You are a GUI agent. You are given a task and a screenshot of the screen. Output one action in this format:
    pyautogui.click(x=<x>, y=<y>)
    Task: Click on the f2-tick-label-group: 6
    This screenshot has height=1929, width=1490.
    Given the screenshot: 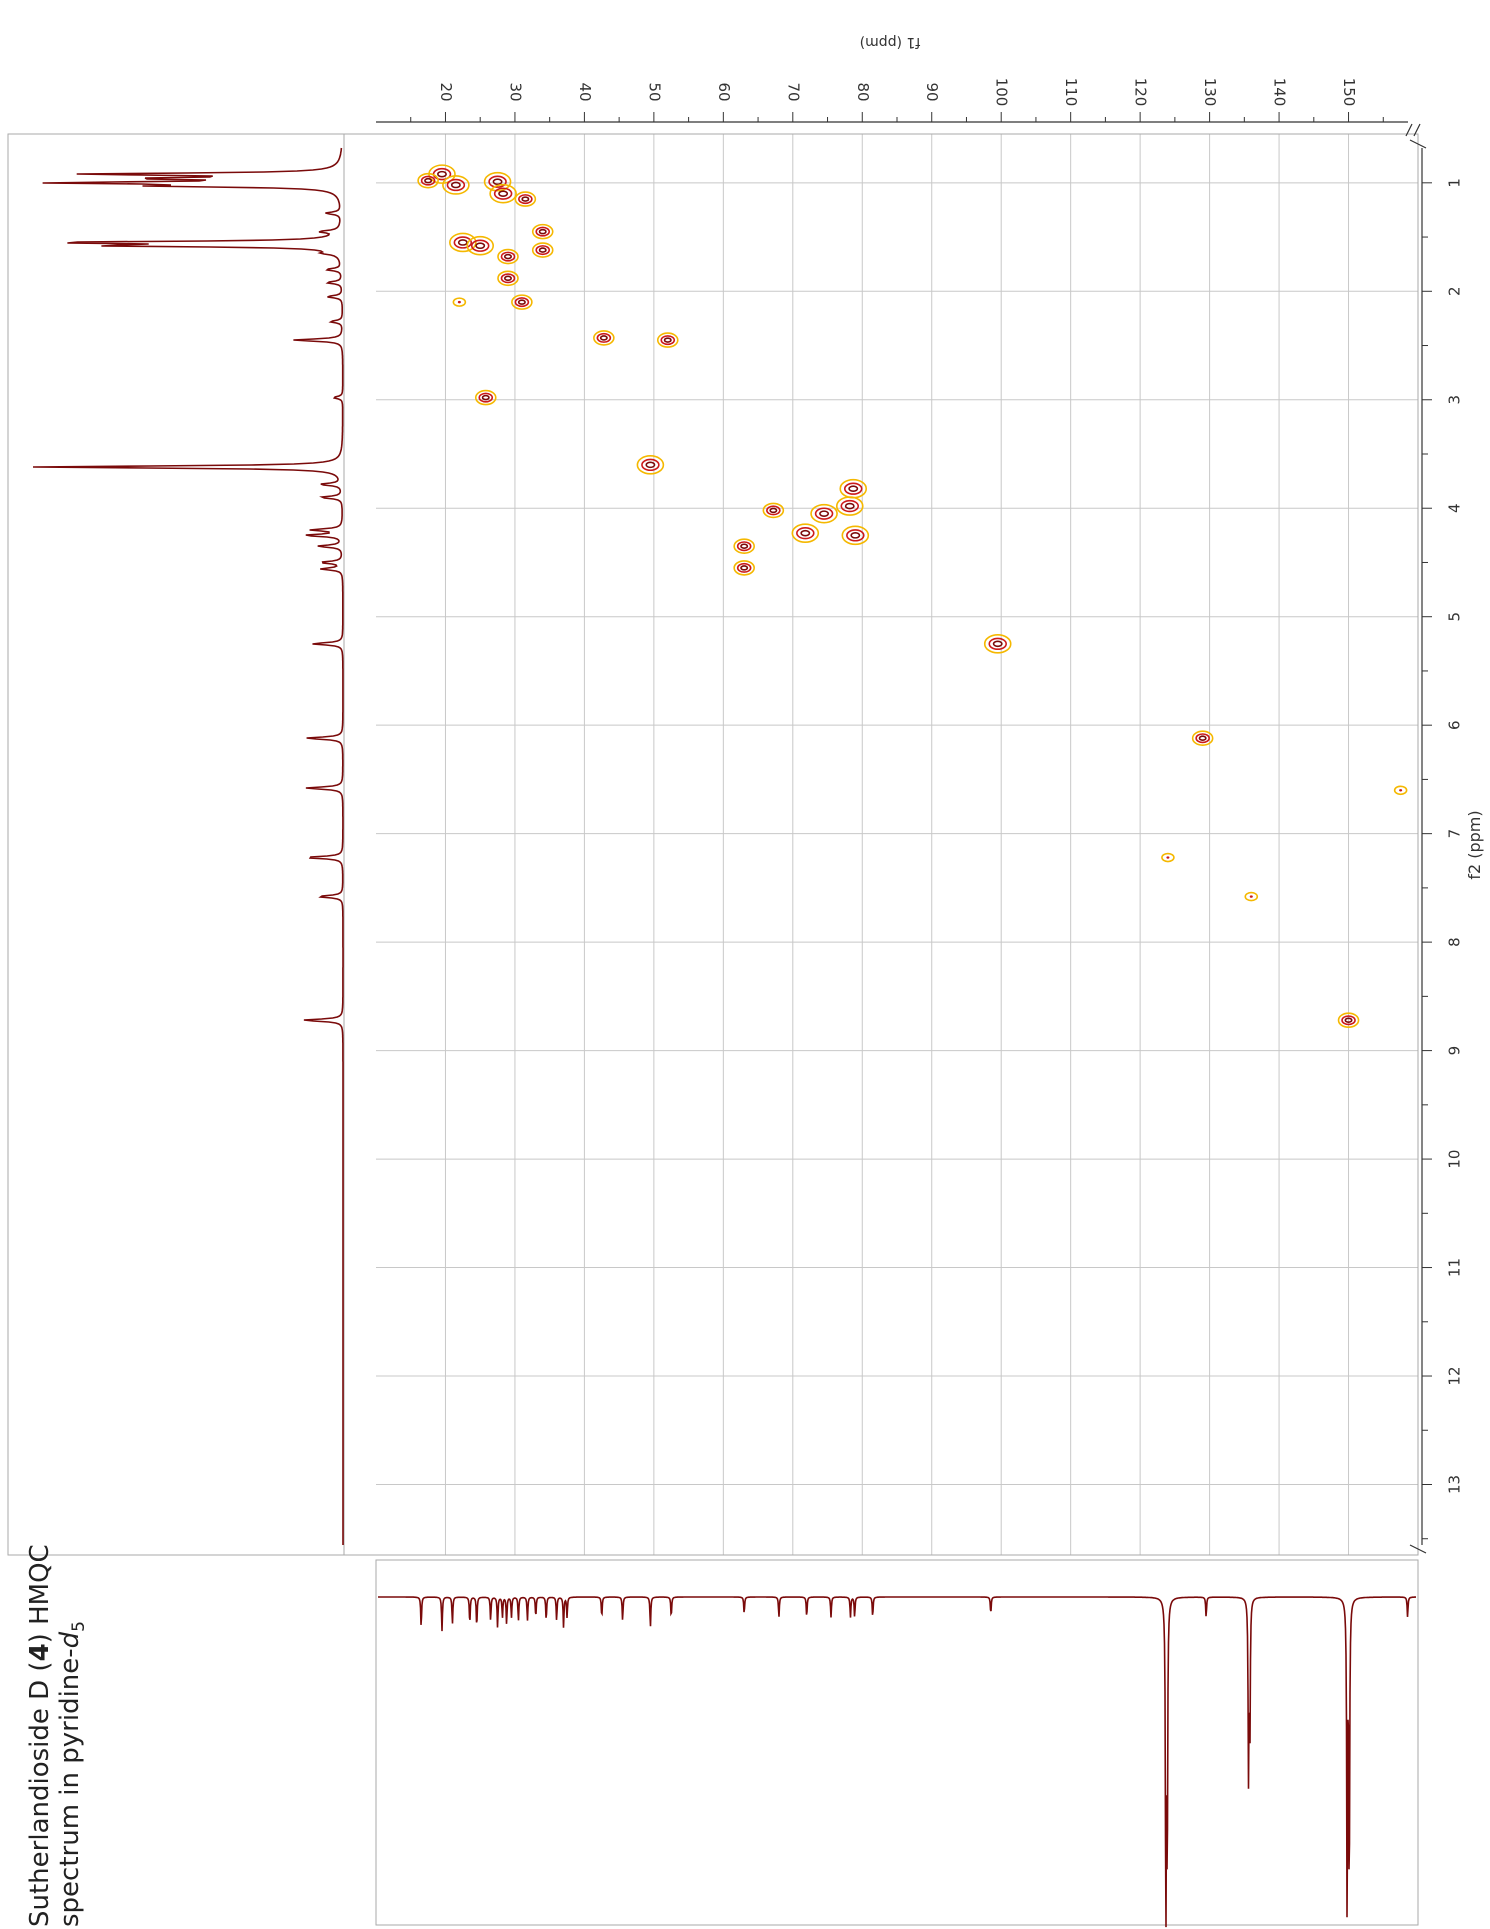 What is the action you would take?
    pyautogui.click(x=1455, y=725)
    